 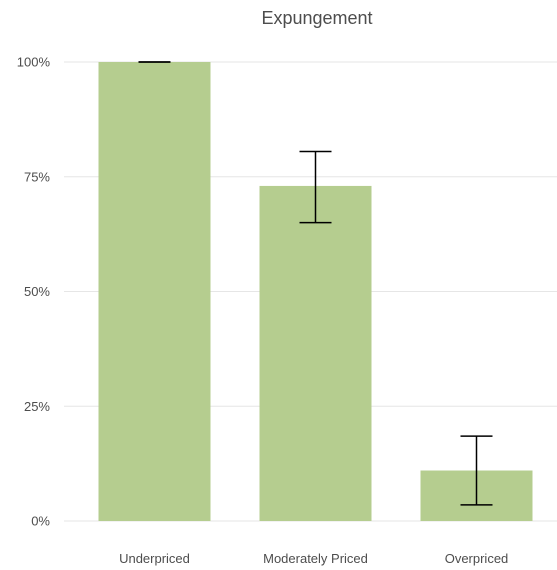 I want to click on x-tick-label: Moderately Priced, so click(x=315, y=558).